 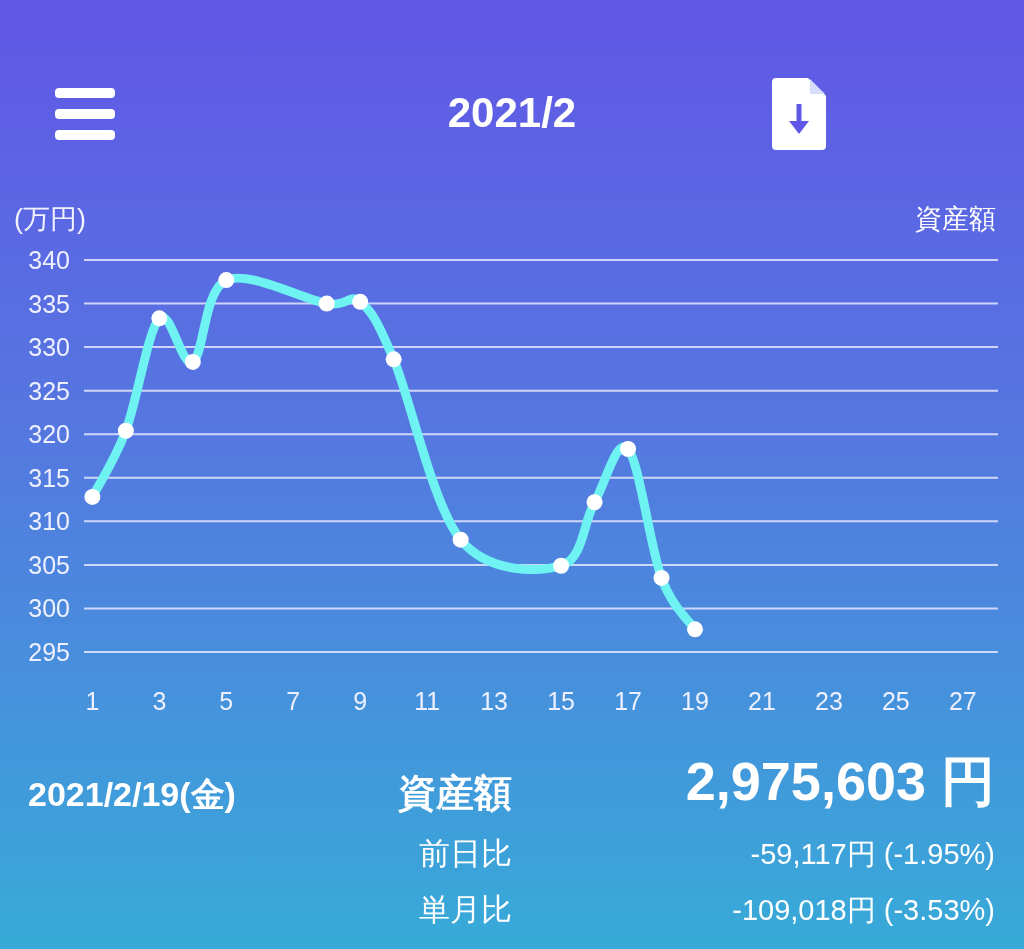 I want to click on ytick: 305, so click(x=49, y=564).